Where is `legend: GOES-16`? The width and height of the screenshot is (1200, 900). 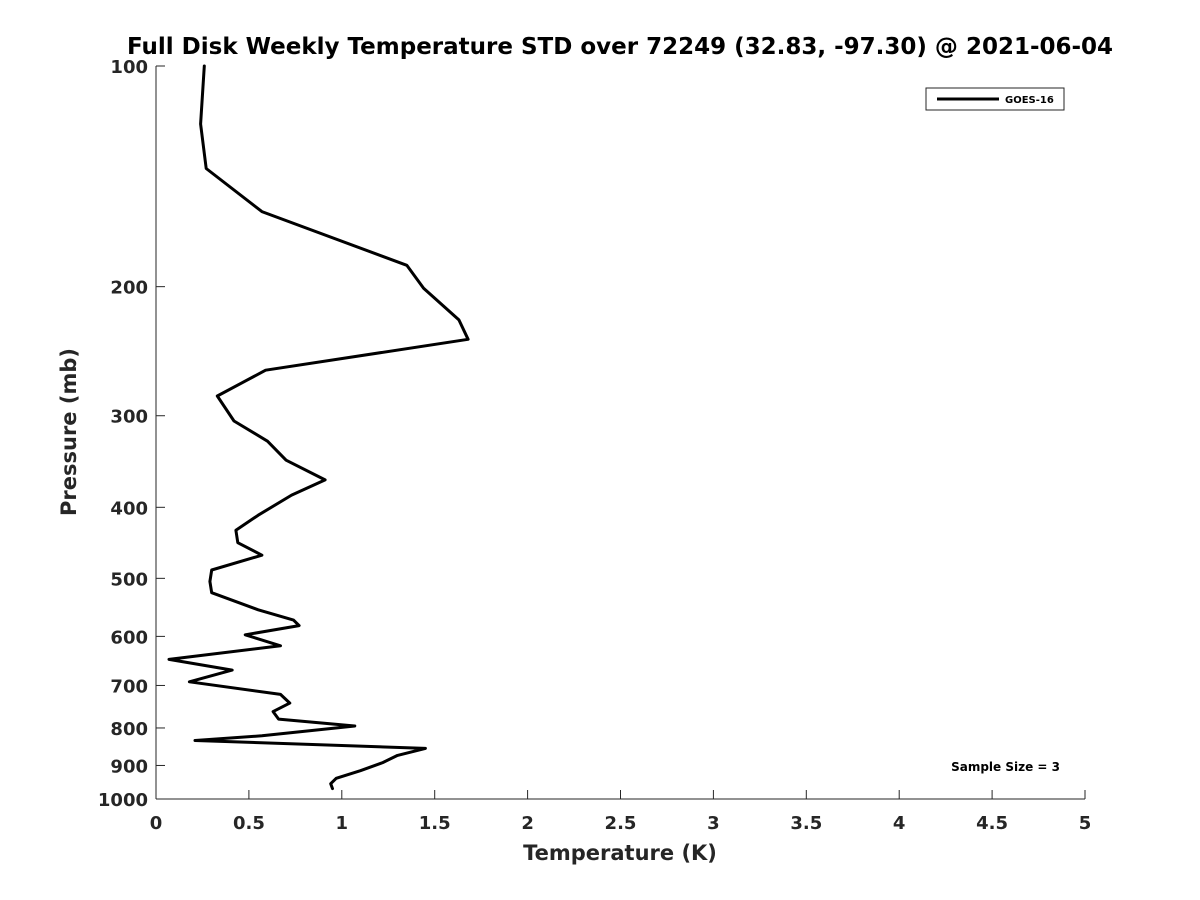
legend: GOES-16 is located at coordinates (995, 99).